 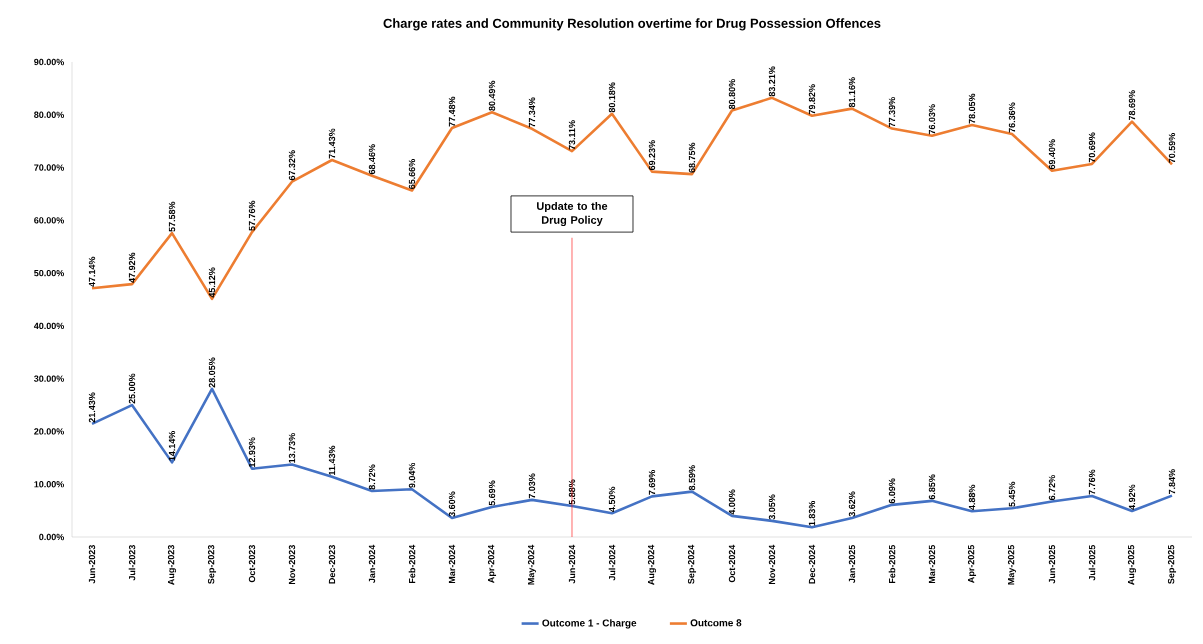 I want to click on y-tick-label: 40.00%, so click(x=48, y=326).